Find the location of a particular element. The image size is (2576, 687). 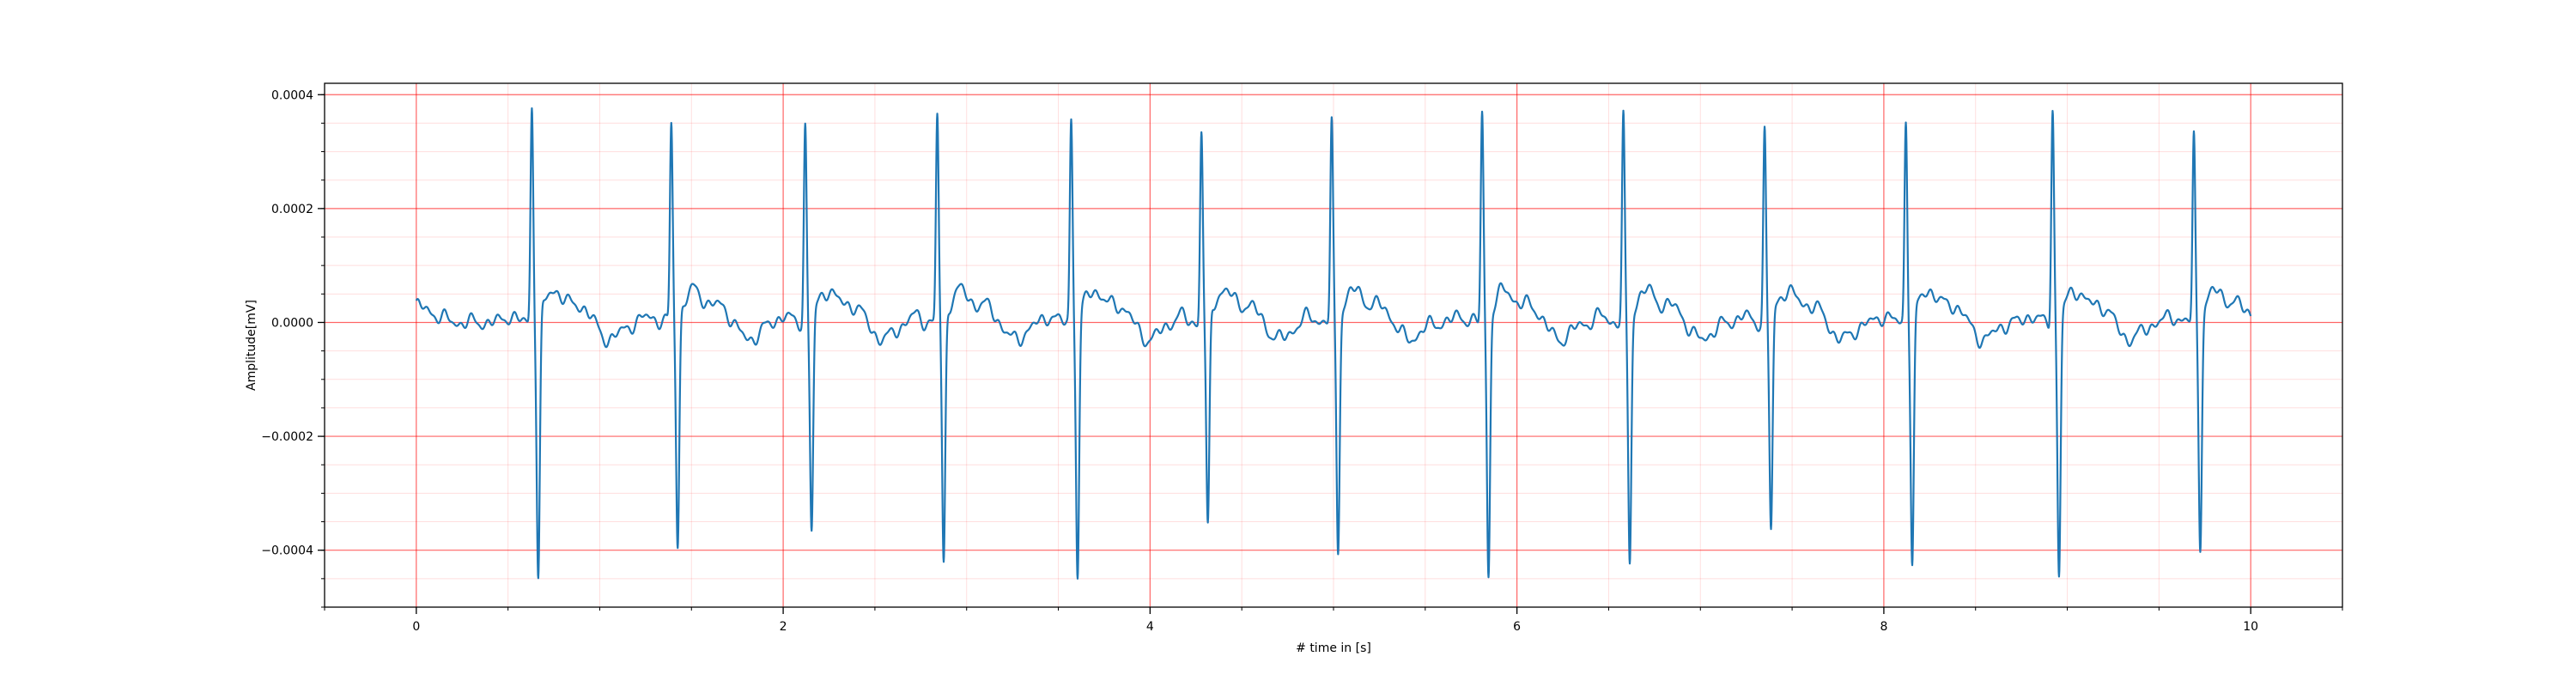

y-axis-ticks: −0.0004 −0.0002 0.0000 0.0002 0.0004 is located at coordinates (293, 348).